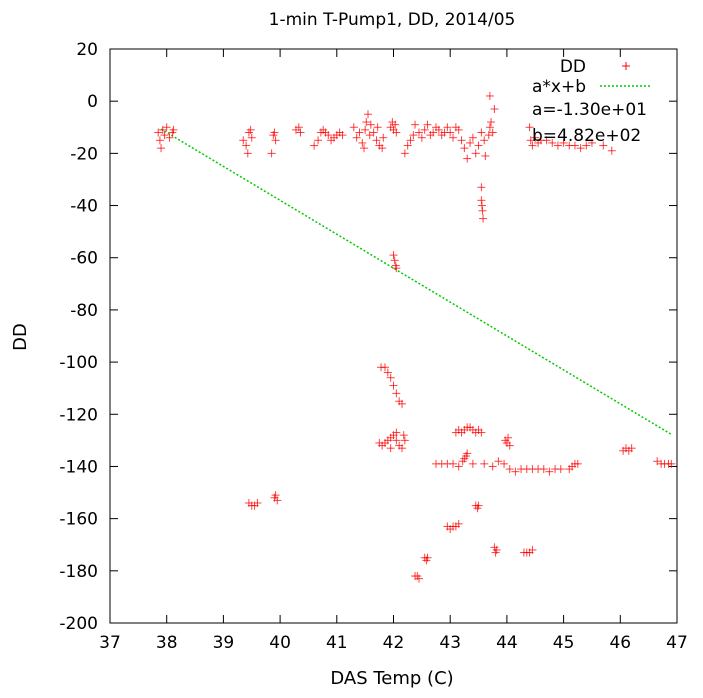  I want to click on annotation-b: b=4.82e+02, so click(586, 136).